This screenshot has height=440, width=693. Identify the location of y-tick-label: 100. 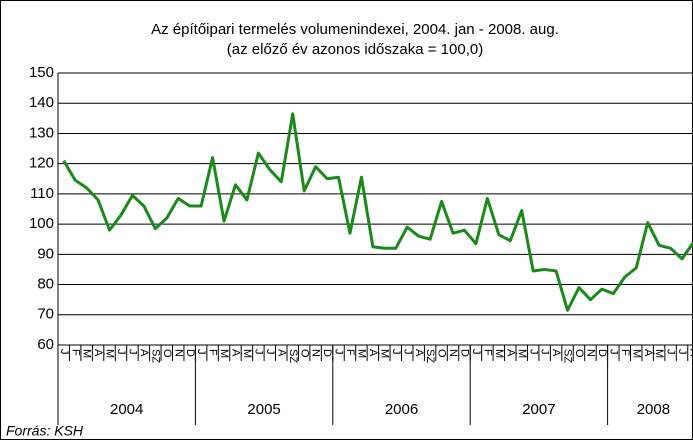
(41, 223).